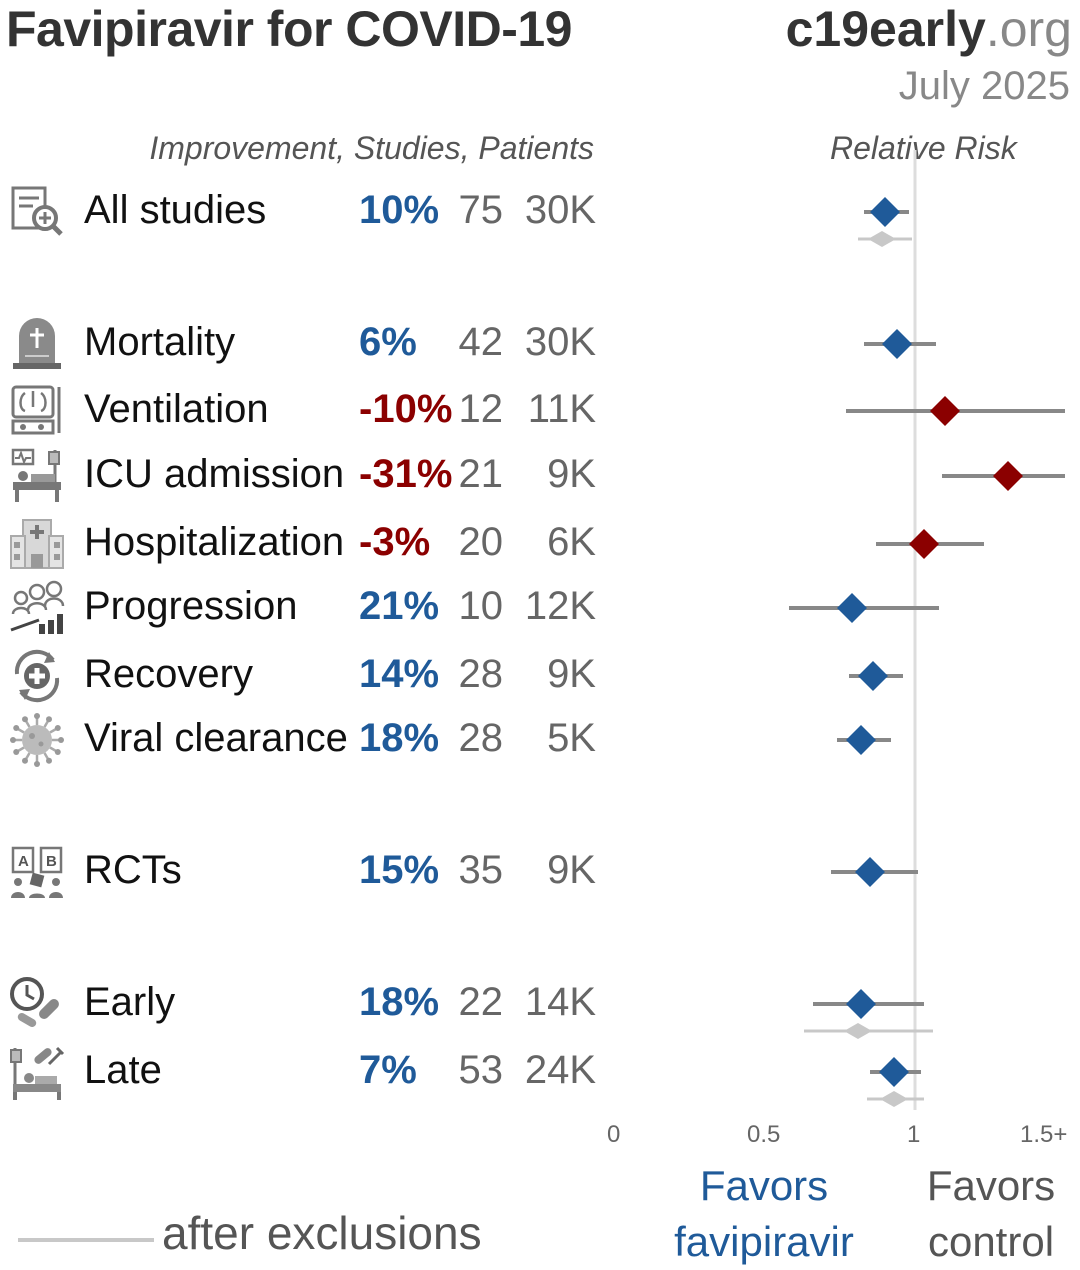  Describe the element at coordinates (764, 1185) in the screenshot. I see `favors-treatment-line1: Favors` at that location.